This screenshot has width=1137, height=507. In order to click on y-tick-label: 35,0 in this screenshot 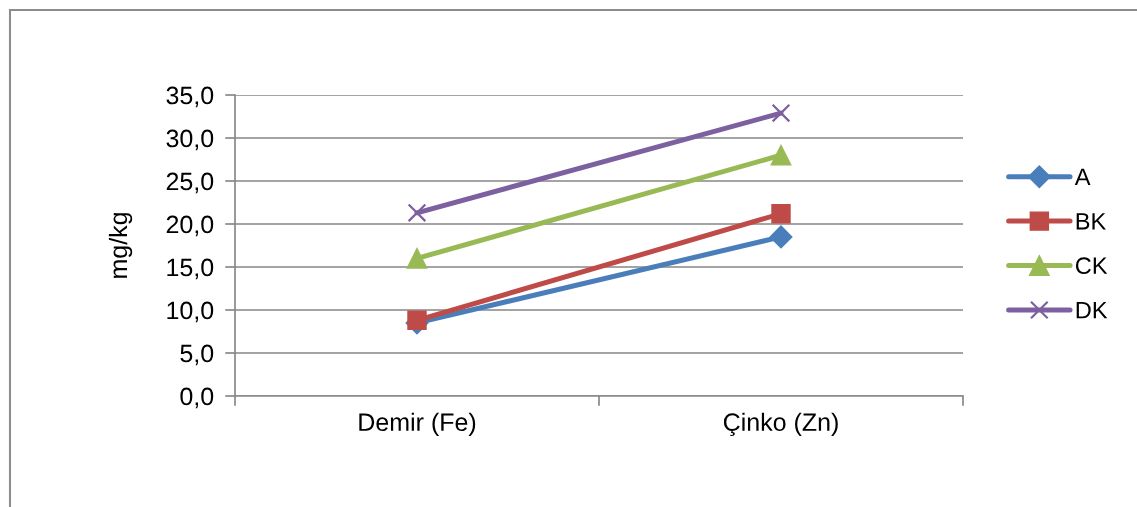, I will do `click(190, 97)`.